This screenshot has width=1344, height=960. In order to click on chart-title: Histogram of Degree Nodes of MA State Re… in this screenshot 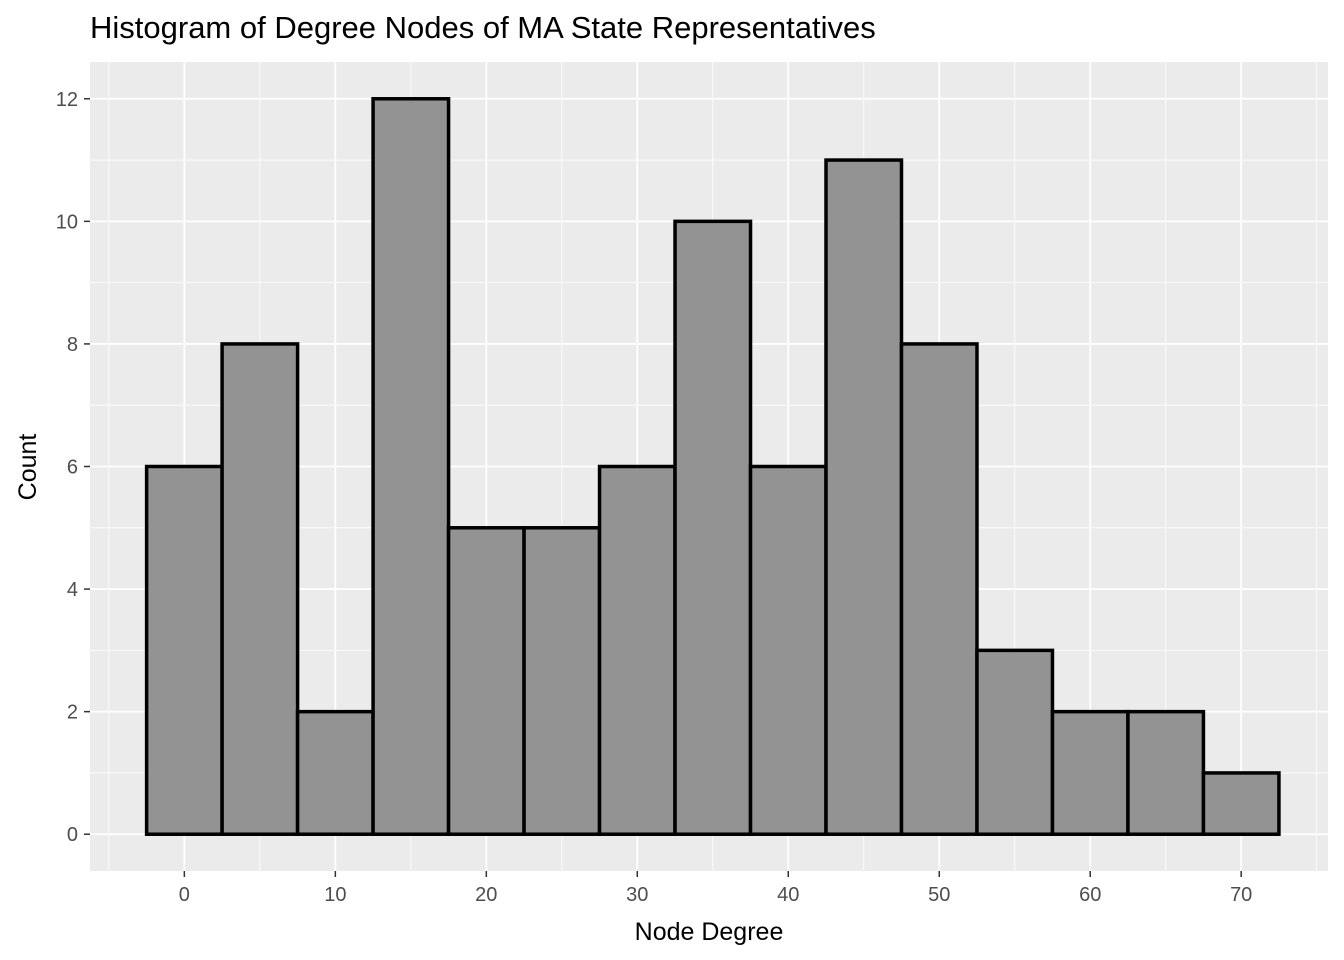, I will do `click(483, 27)`.